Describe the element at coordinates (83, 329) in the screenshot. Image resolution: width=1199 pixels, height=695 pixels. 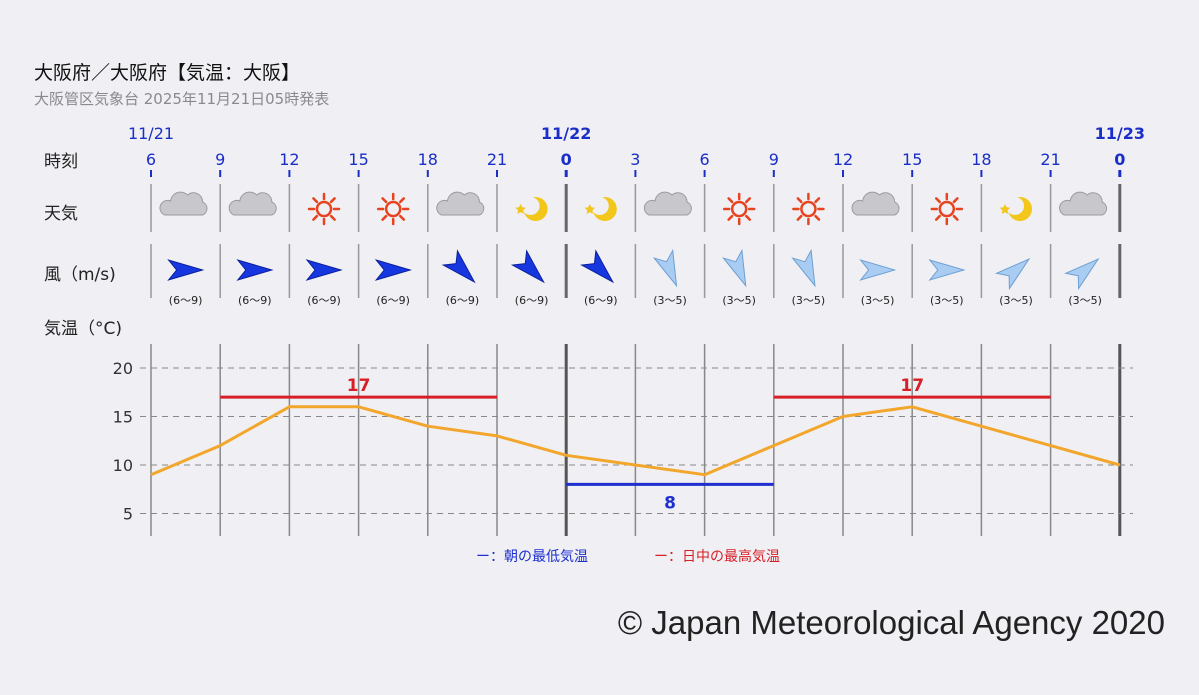
I see `temperature-row-label: 気温（°C)` at that location.